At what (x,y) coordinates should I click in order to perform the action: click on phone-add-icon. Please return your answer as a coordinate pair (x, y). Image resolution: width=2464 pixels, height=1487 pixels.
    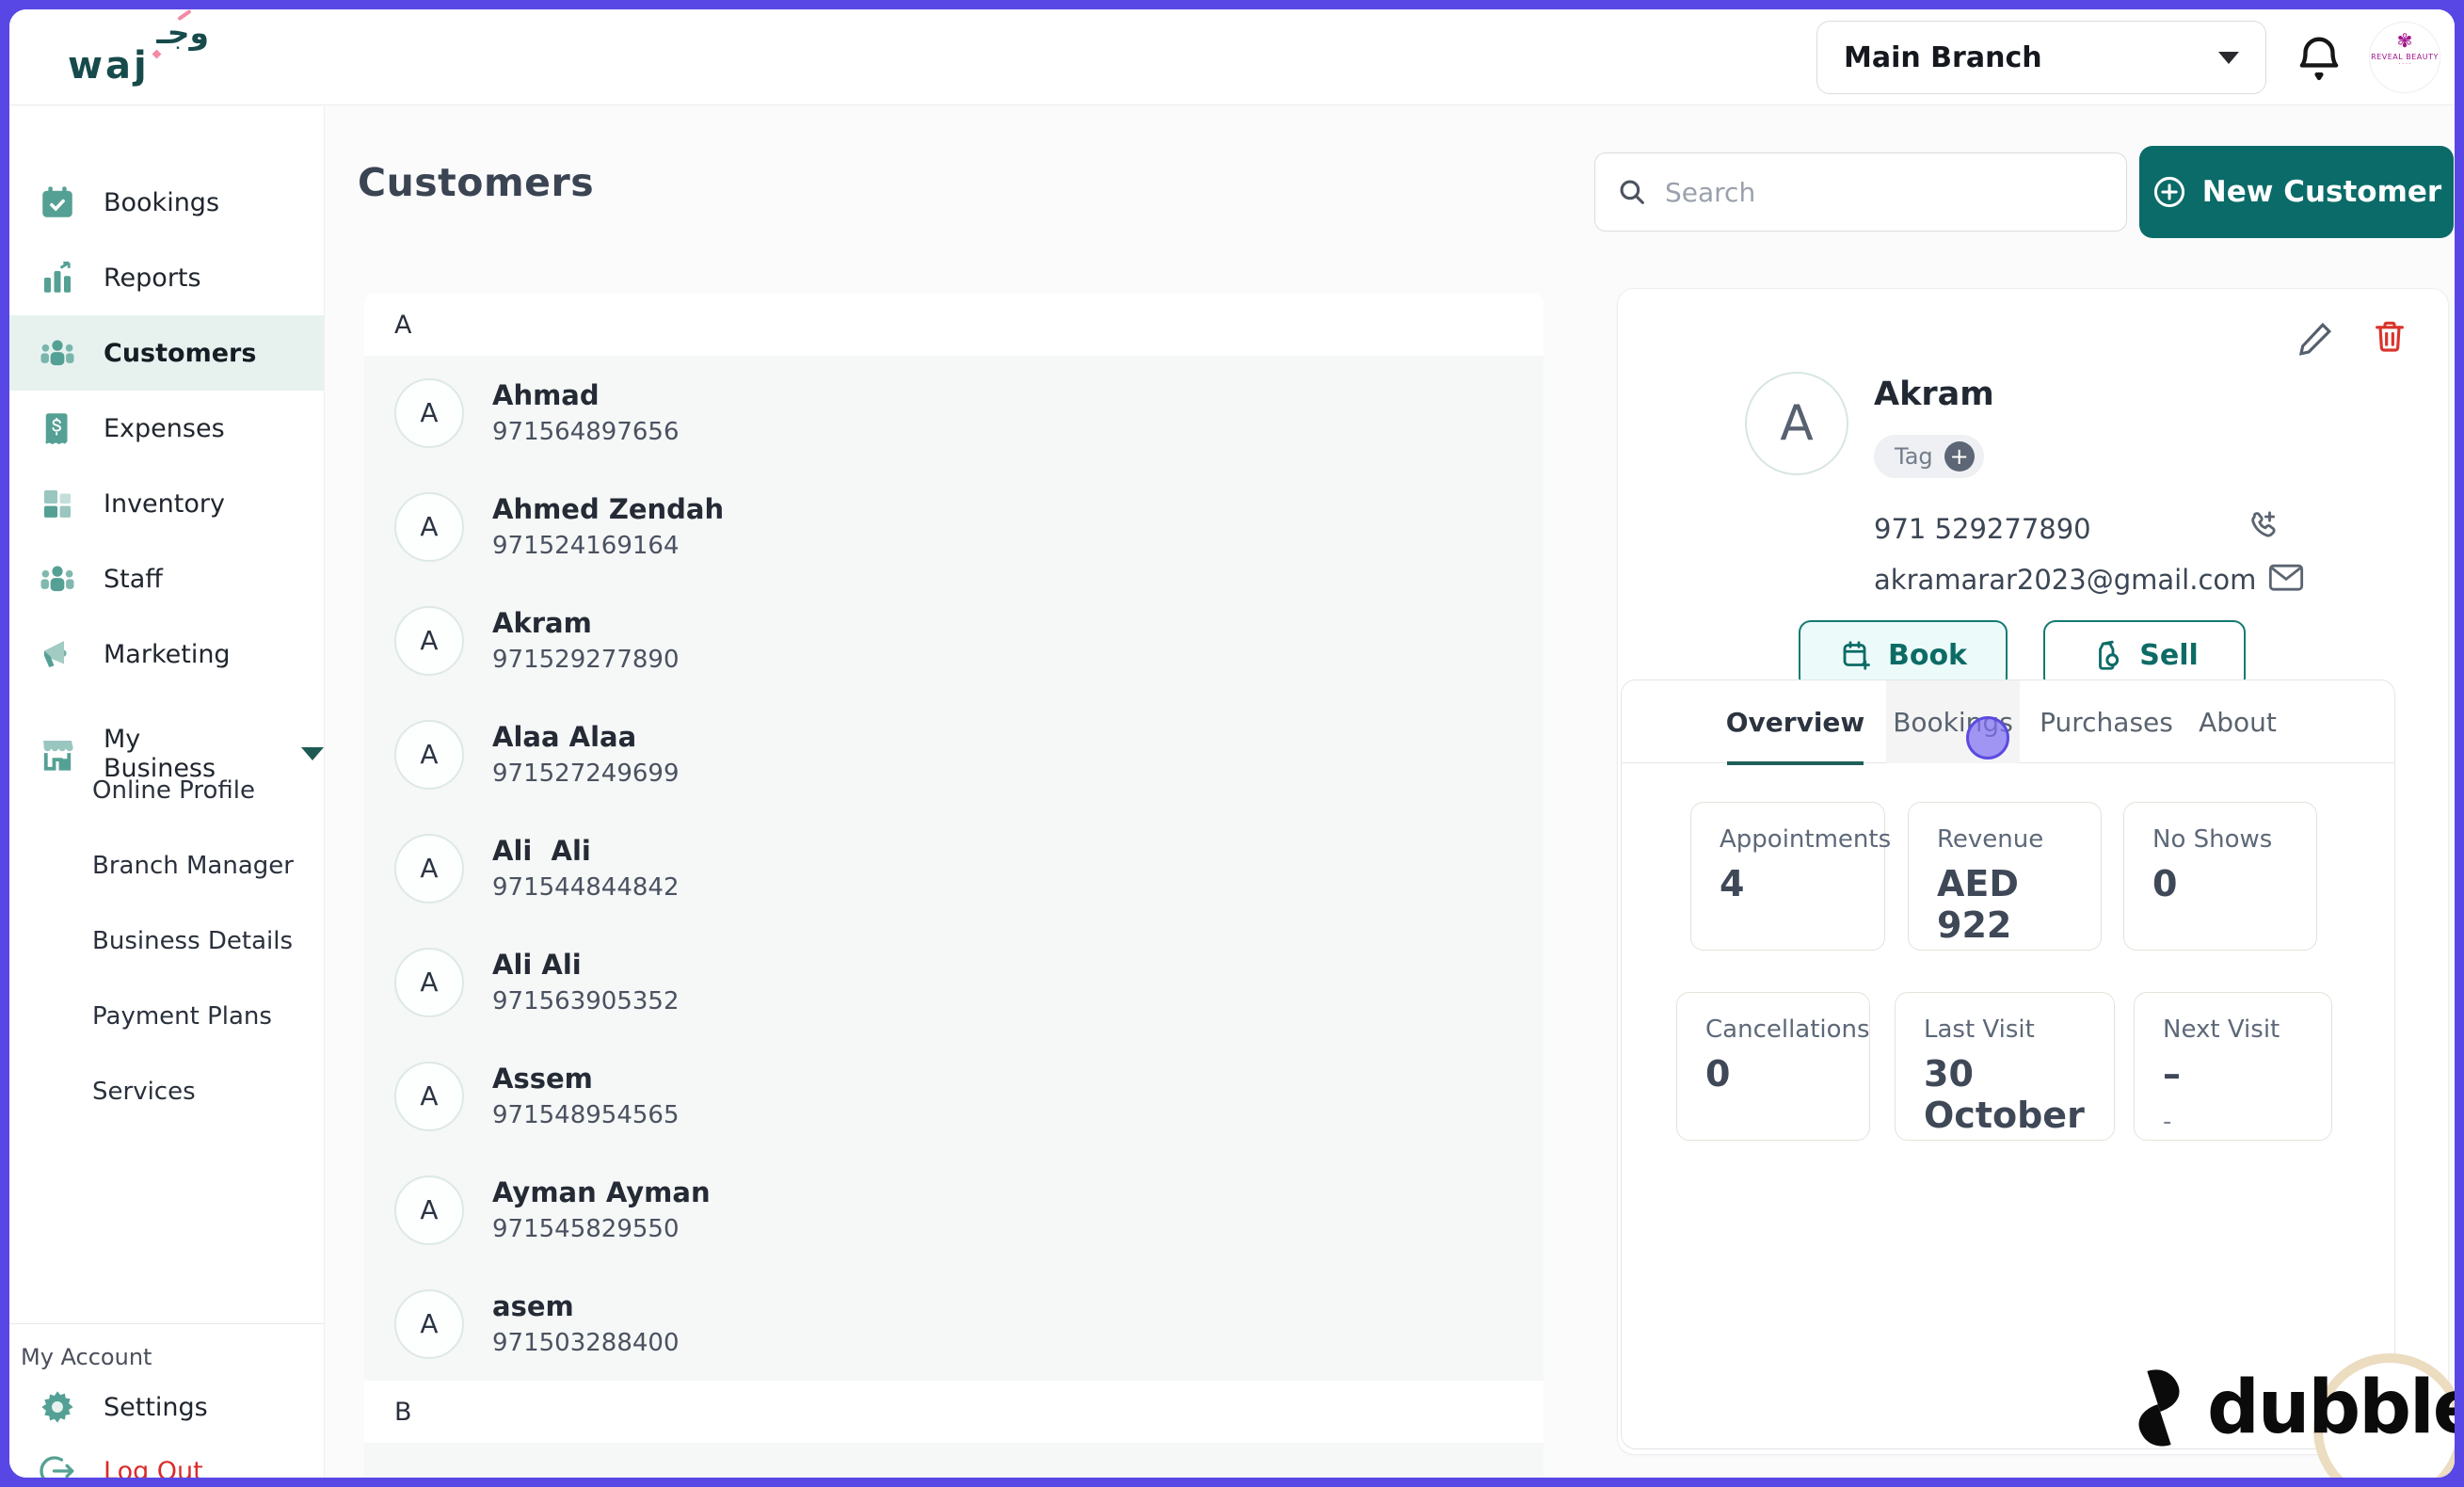
    Looking at the image, I should click on (2262, 526).